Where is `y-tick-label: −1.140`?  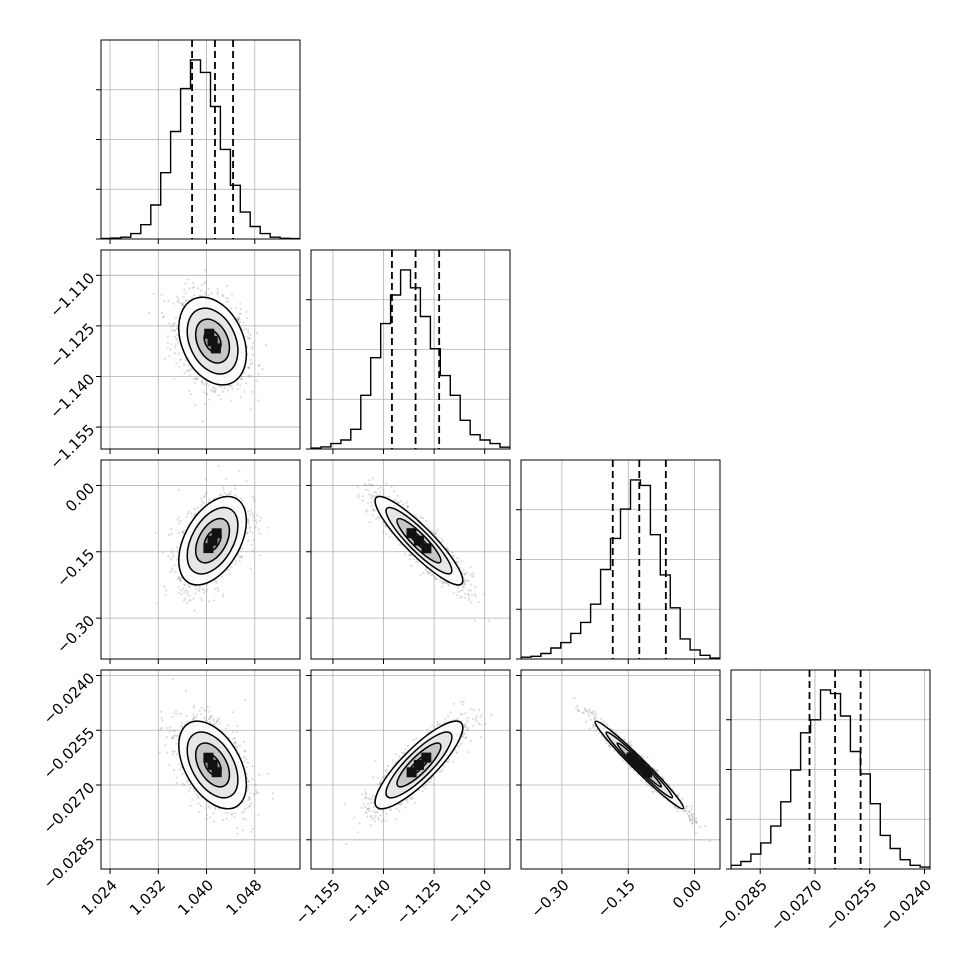 y-tick-label: −1.140 is located at coordinates (72, 396).